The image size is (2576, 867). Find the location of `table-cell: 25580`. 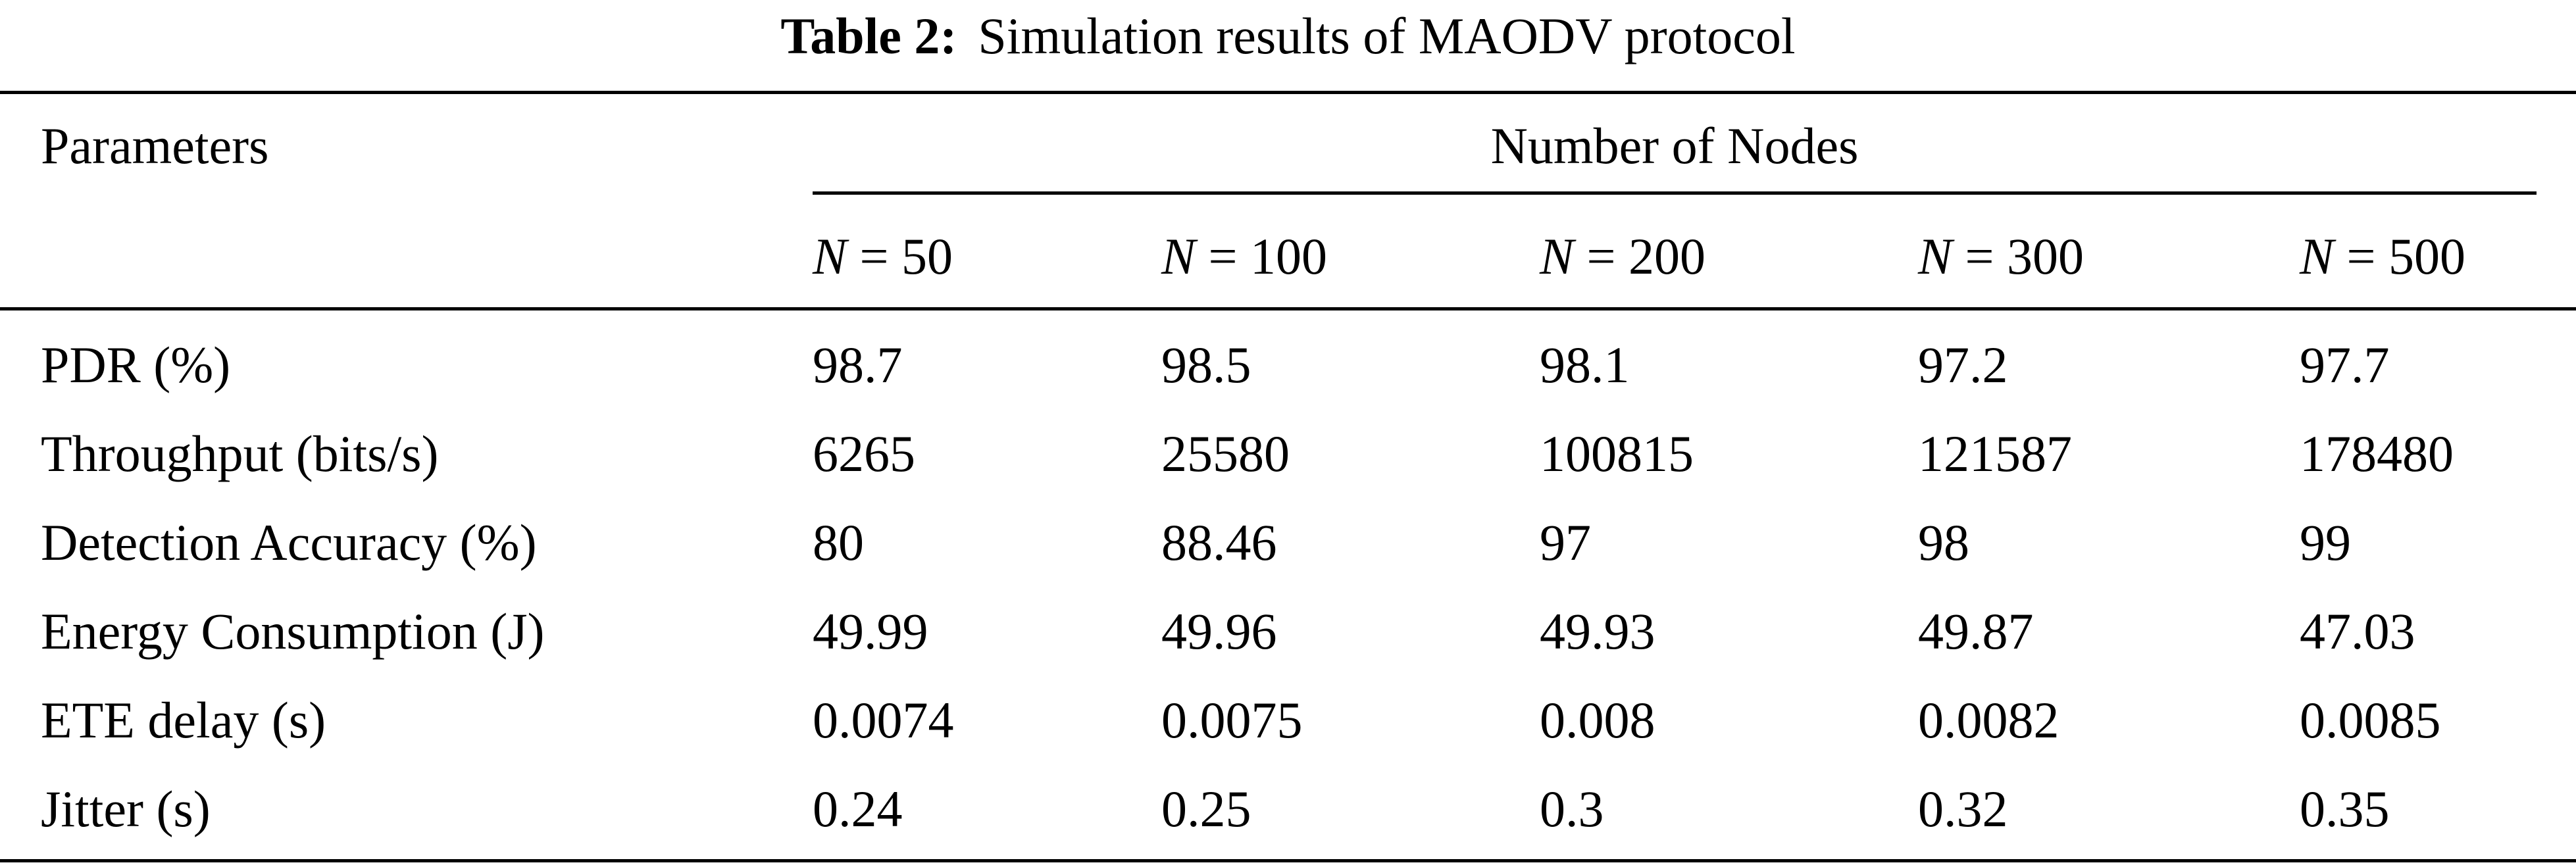

table-cell: 25580 is located at coordinates (1225, 453).